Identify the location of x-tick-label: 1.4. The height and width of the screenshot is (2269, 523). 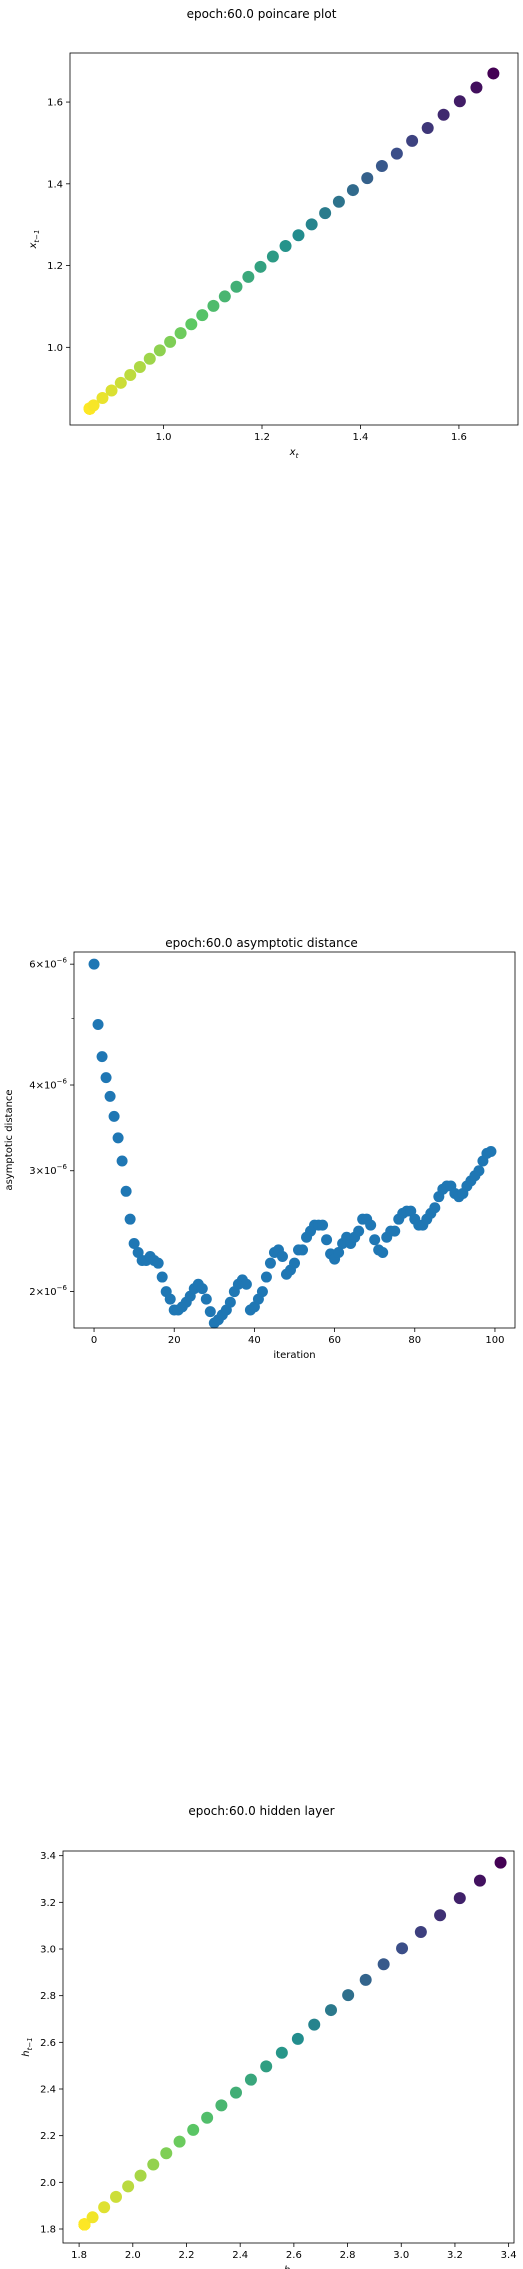
(361, 437).